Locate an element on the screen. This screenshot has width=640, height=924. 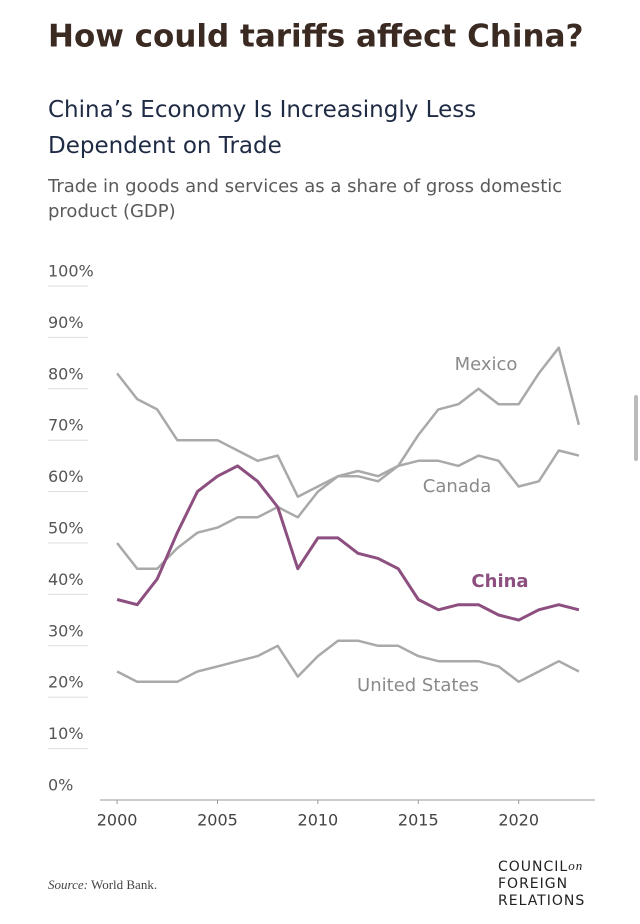
y-tick-label: 60% is located at coordinates (66, 476).